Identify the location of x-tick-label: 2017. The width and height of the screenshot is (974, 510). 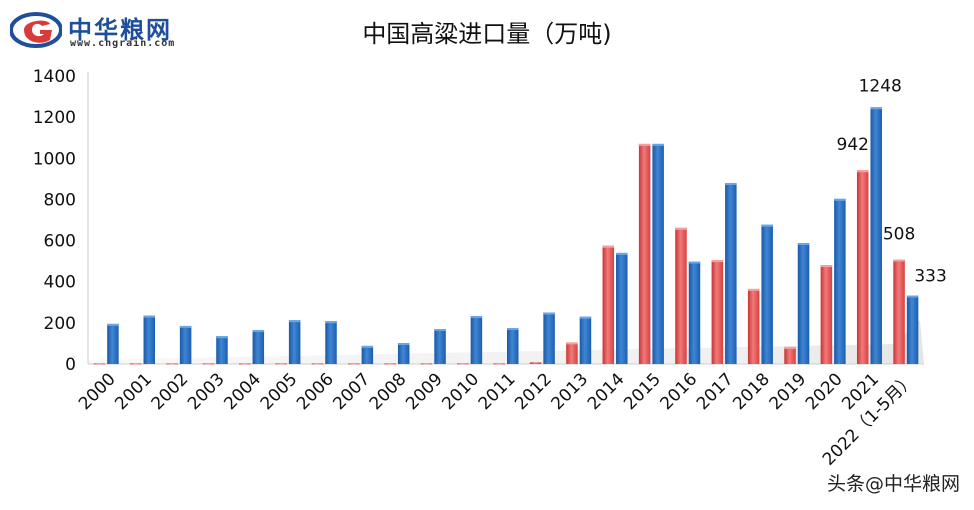
(715, 391).